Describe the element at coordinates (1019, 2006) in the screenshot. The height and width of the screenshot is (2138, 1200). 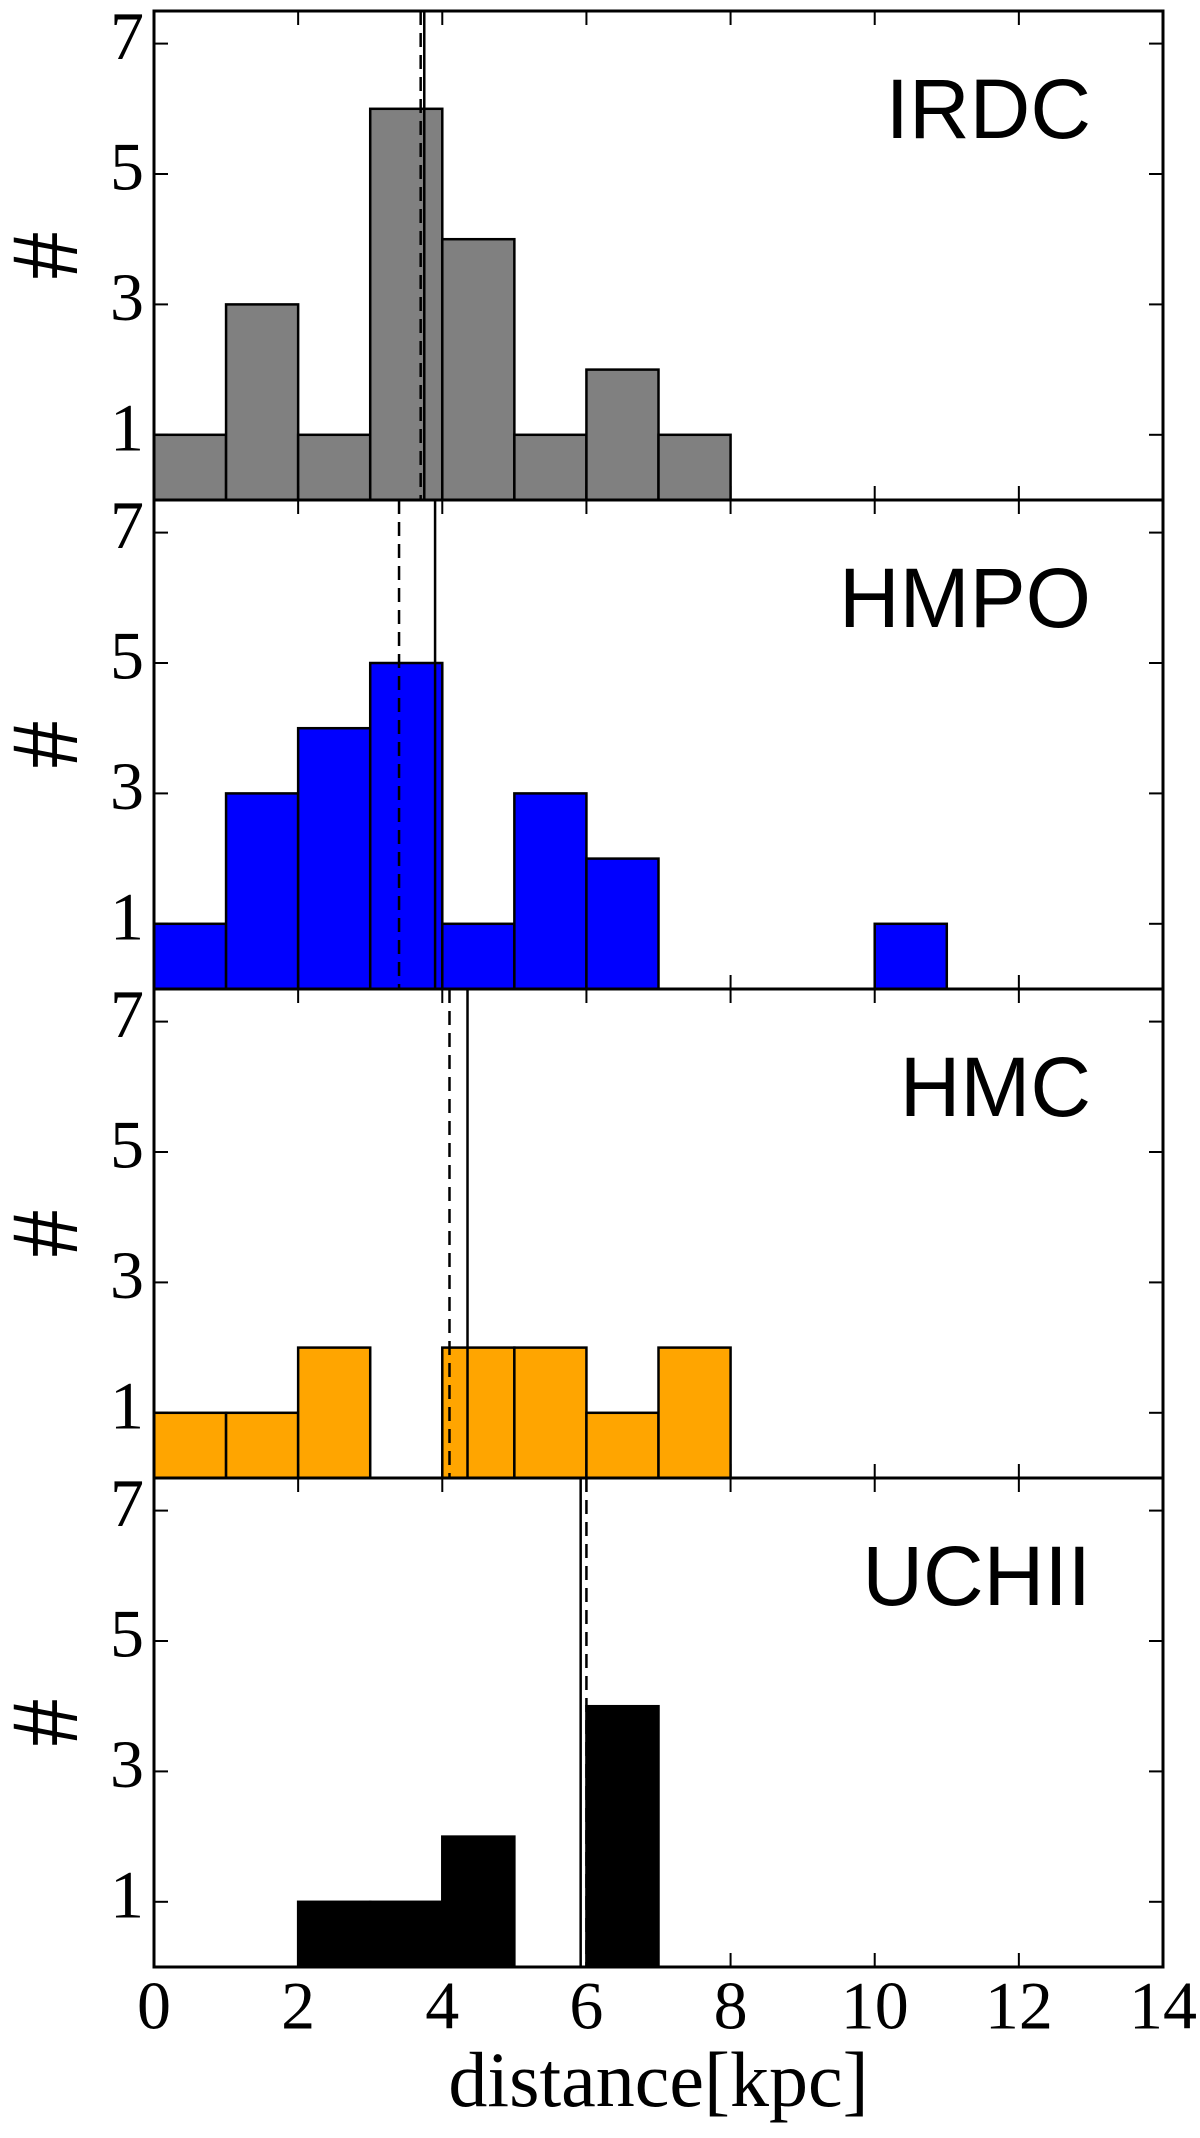
I see `x-tick-label: 12` at that location.